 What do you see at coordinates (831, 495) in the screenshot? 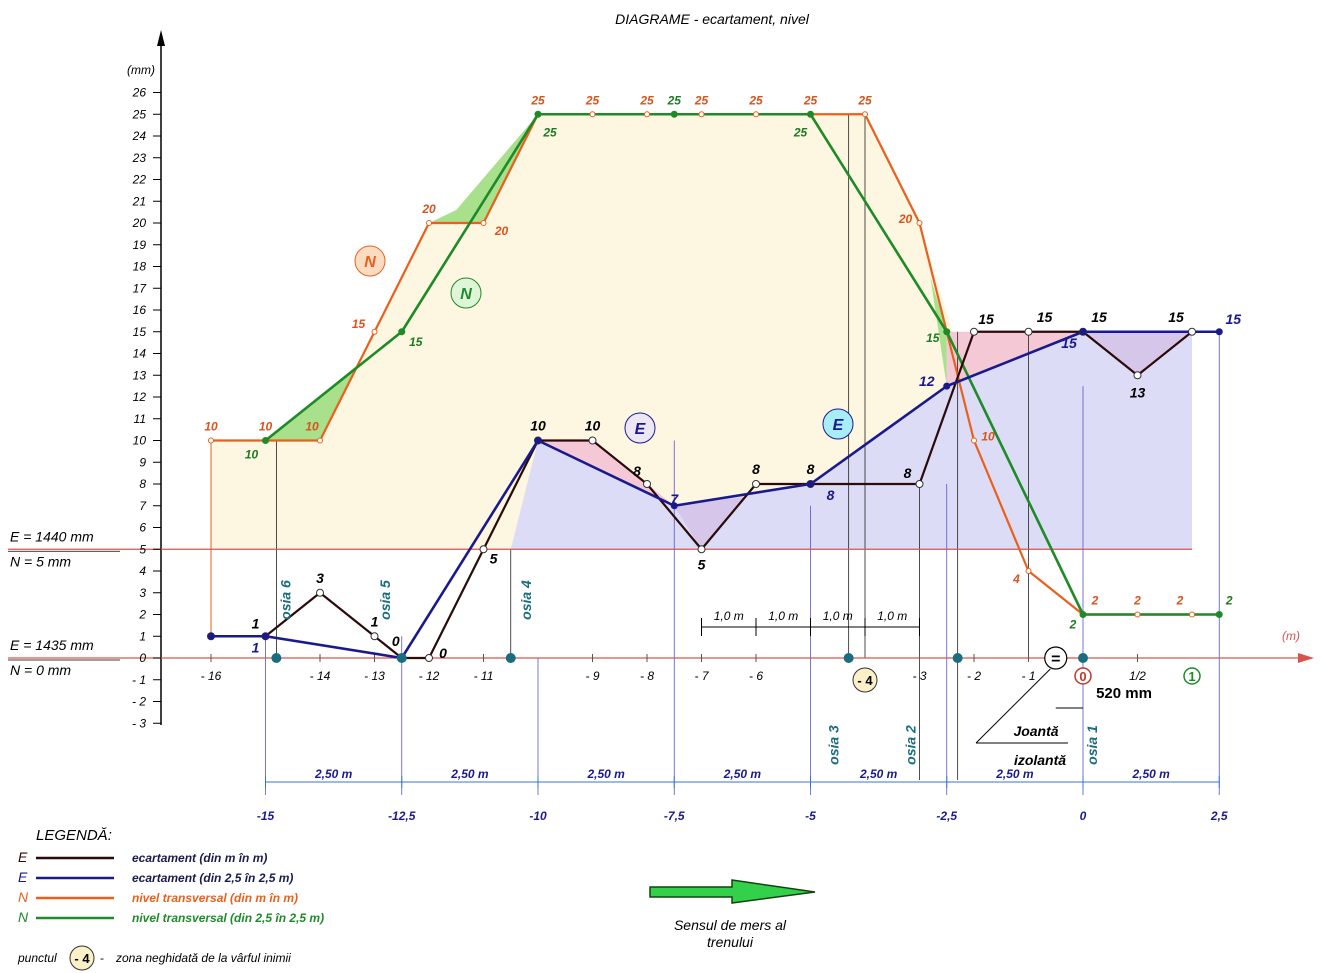
I see `e-2-5-label: 8` at bounding box center [831, 495].